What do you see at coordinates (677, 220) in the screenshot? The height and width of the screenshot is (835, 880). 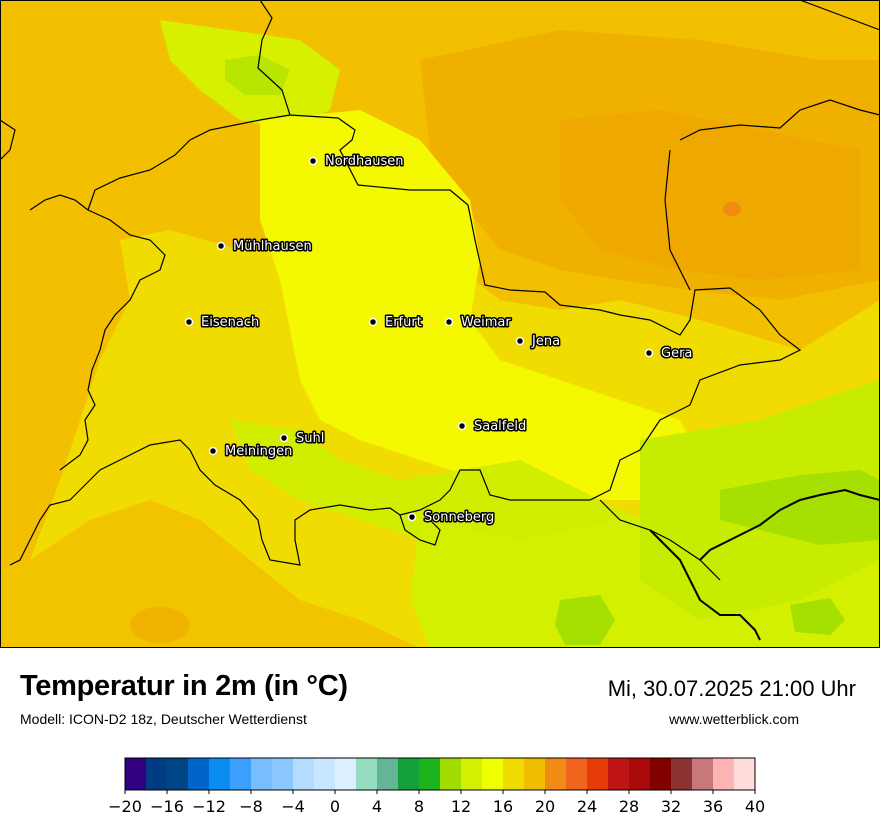 I see `border-east-inner` at bounding box center [677, 220].